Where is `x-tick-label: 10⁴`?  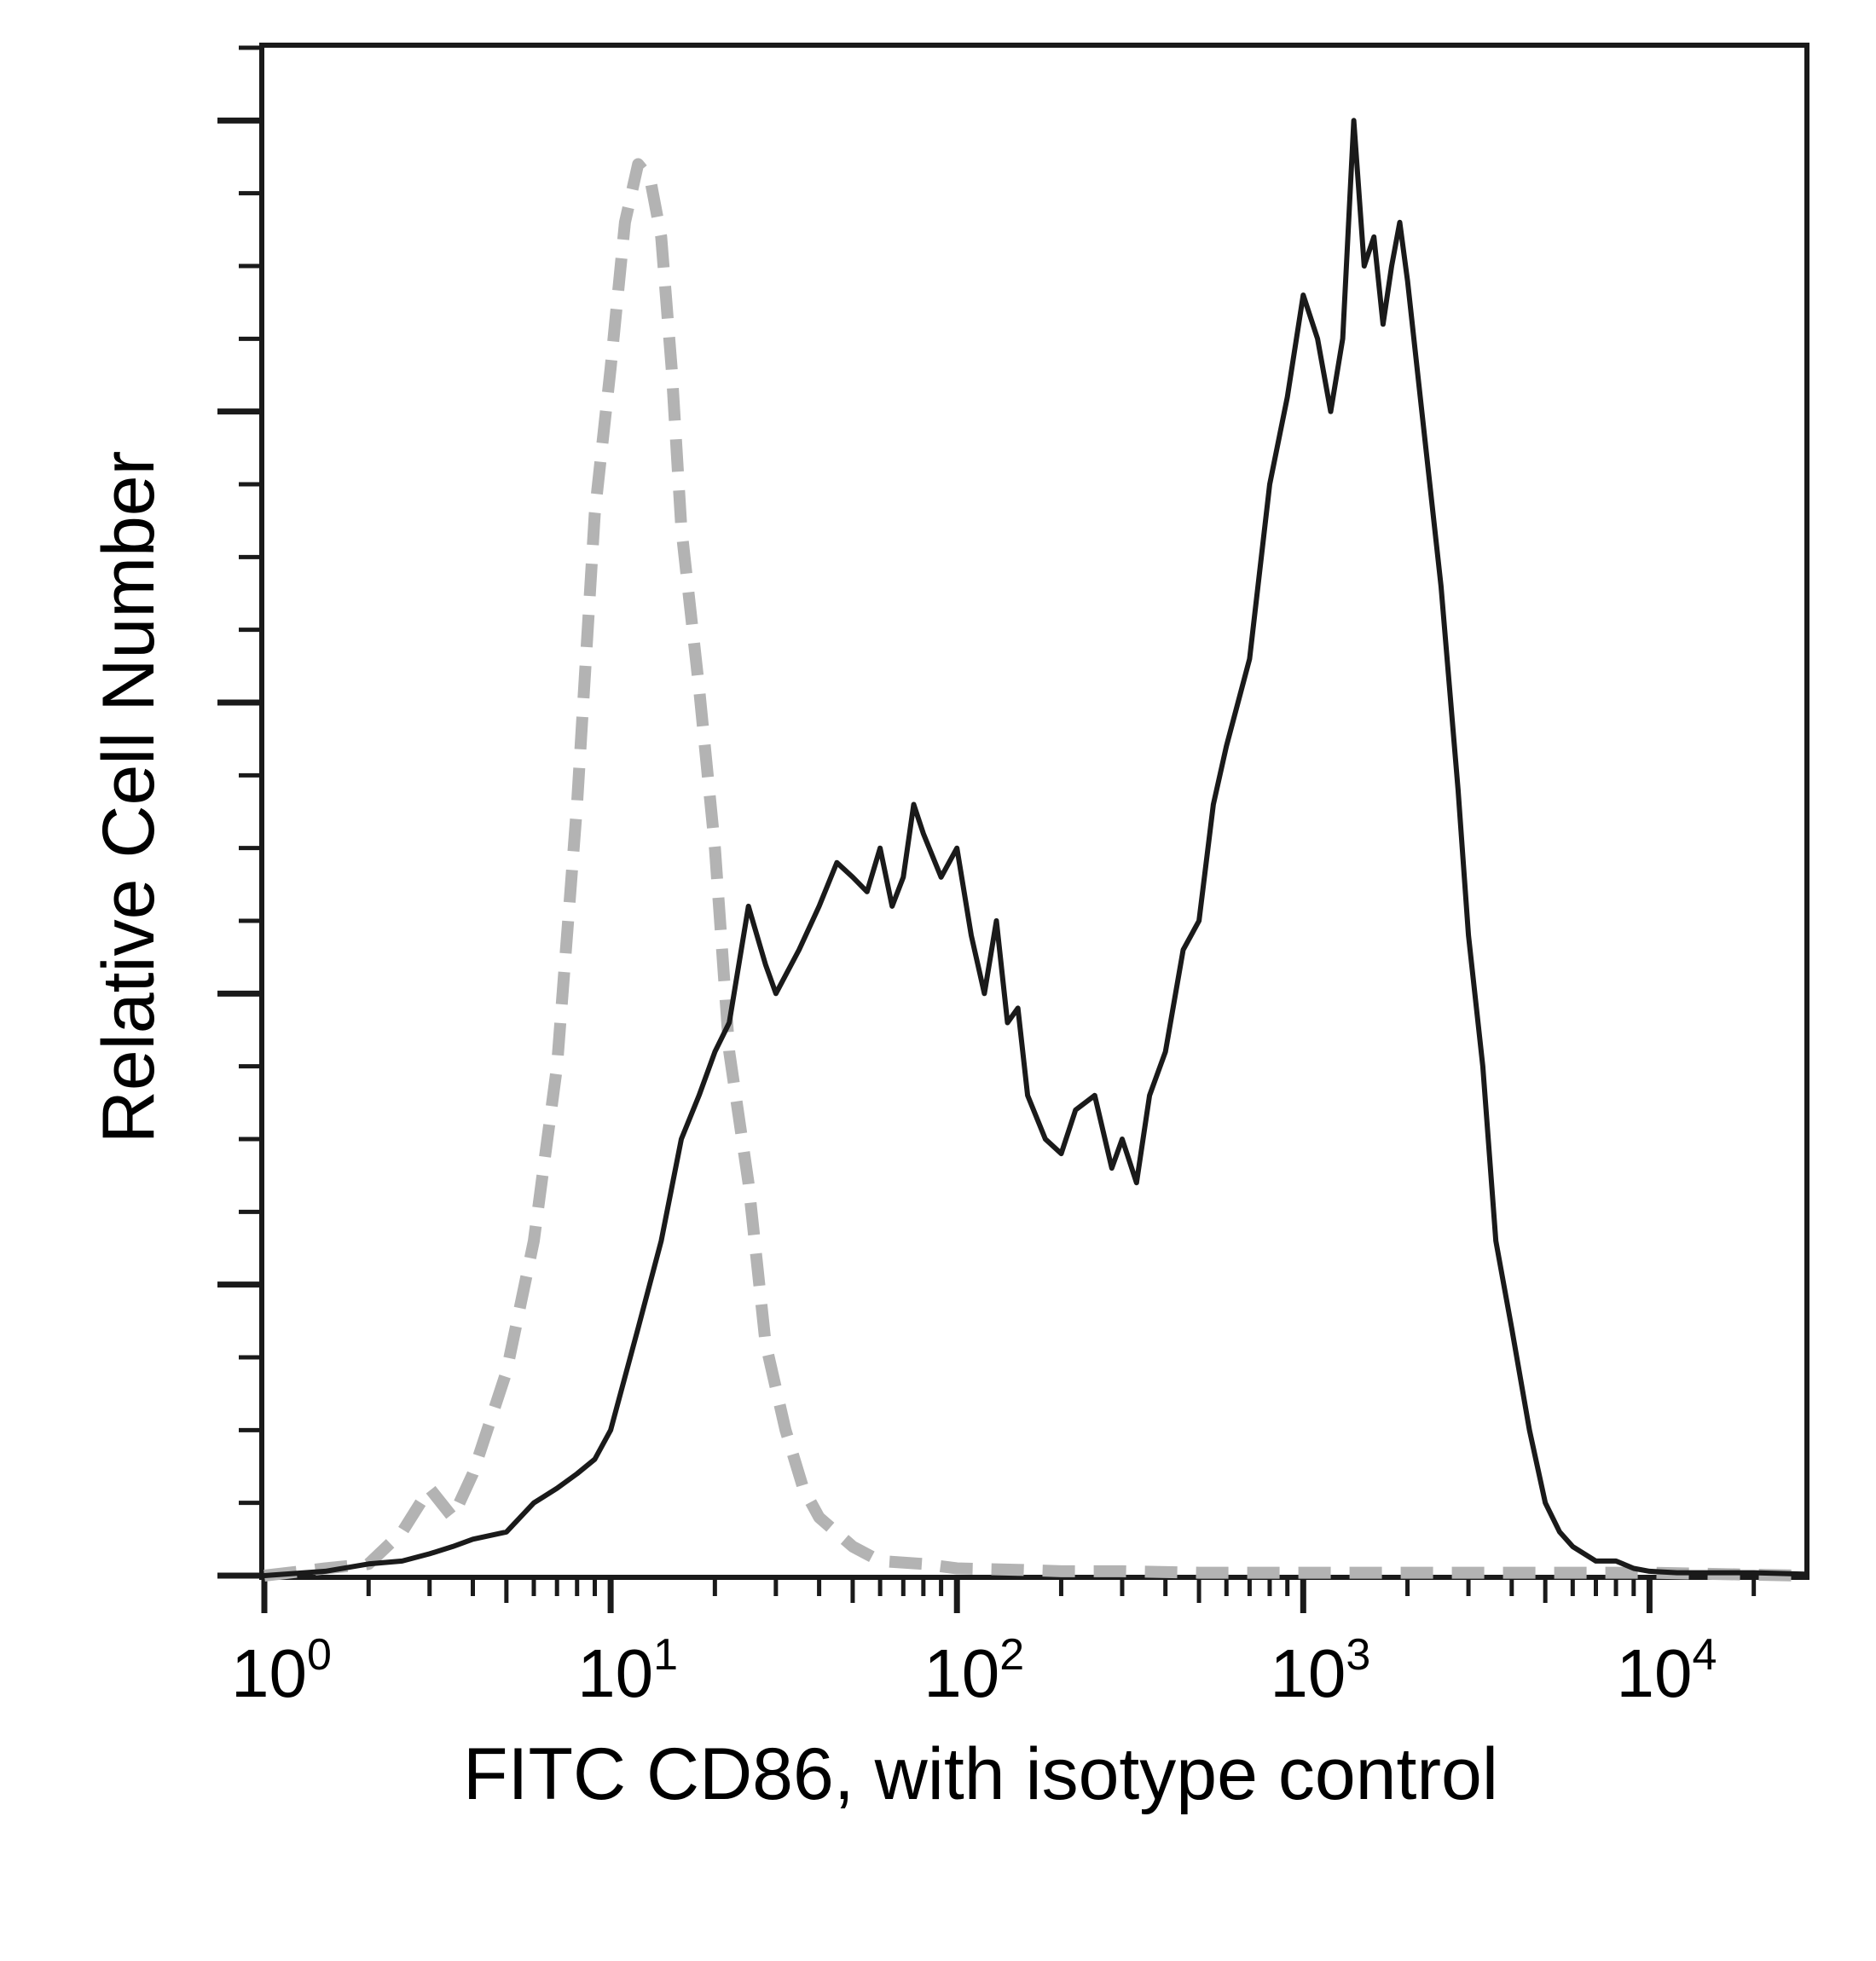
x-tick-label: 10⁴ is located at coordinates (1667, 1670).